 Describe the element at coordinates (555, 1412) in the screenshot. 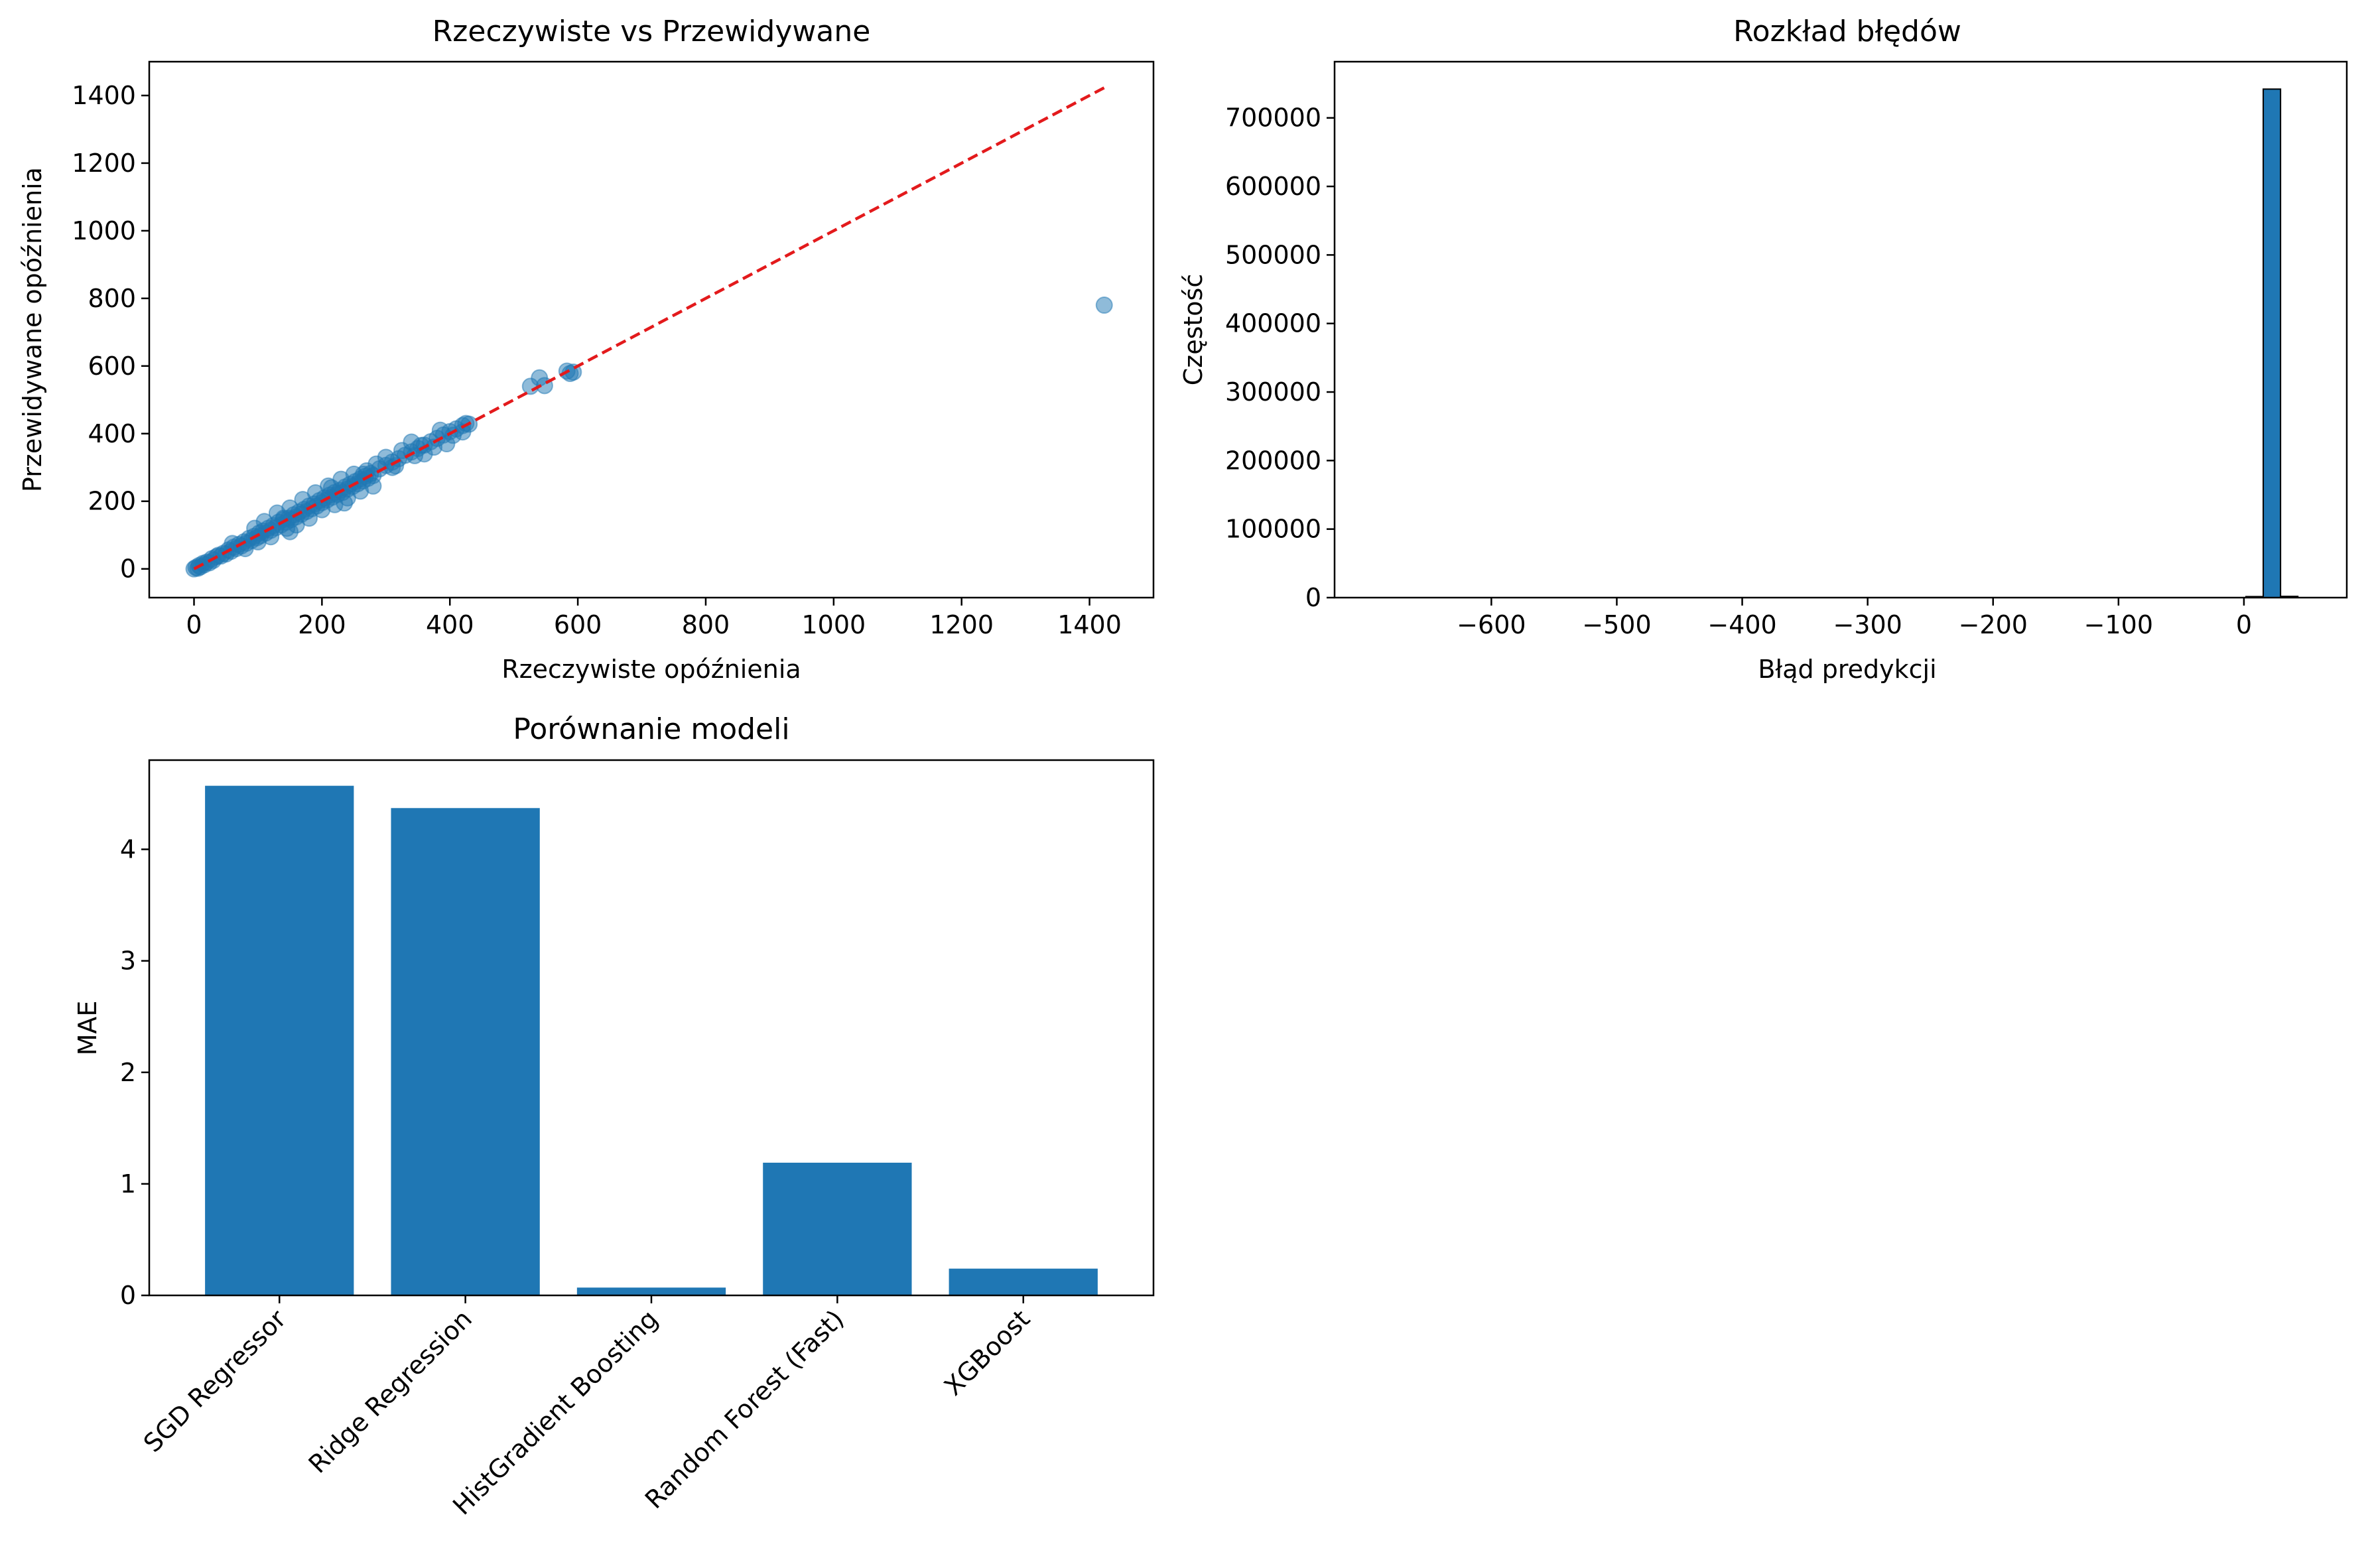

I see `bar-x-tick-label: HistGradient Boosting` at that location.